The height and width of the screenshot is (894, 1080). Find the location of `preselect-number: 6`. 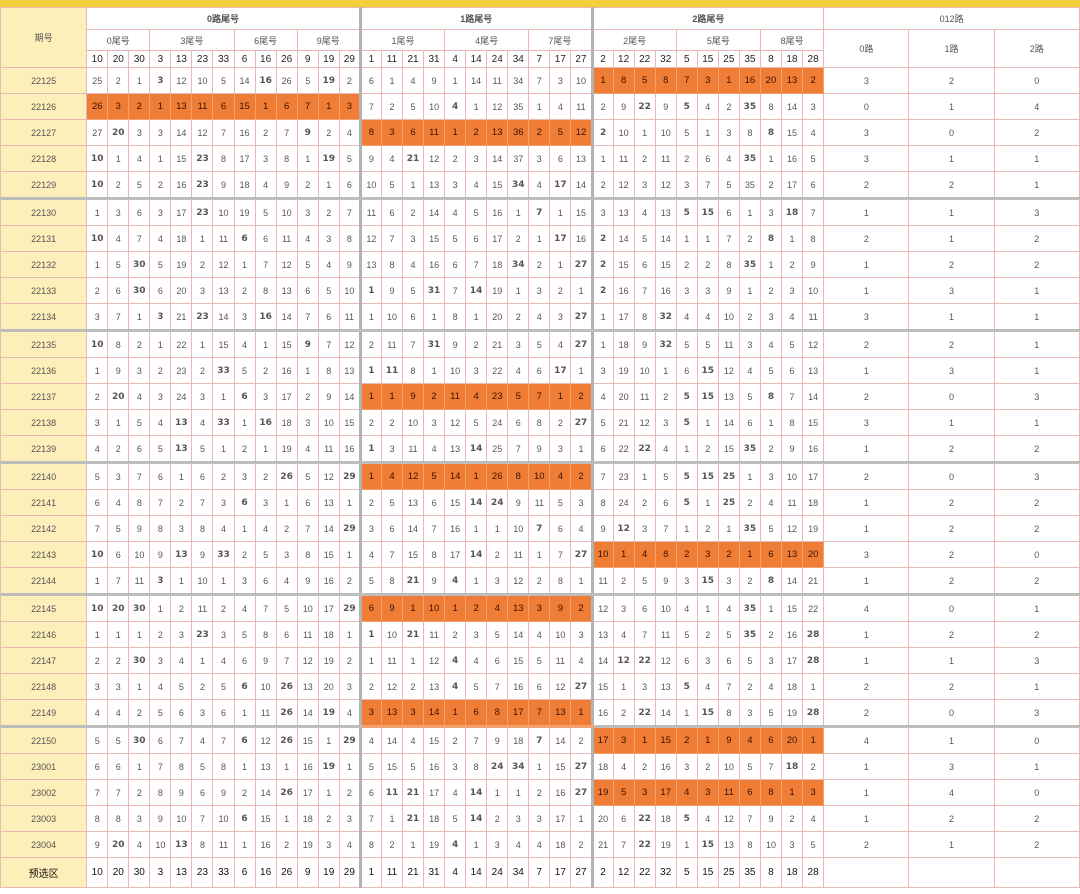

preselect-number: 6 is located at coordinates (244, 872).